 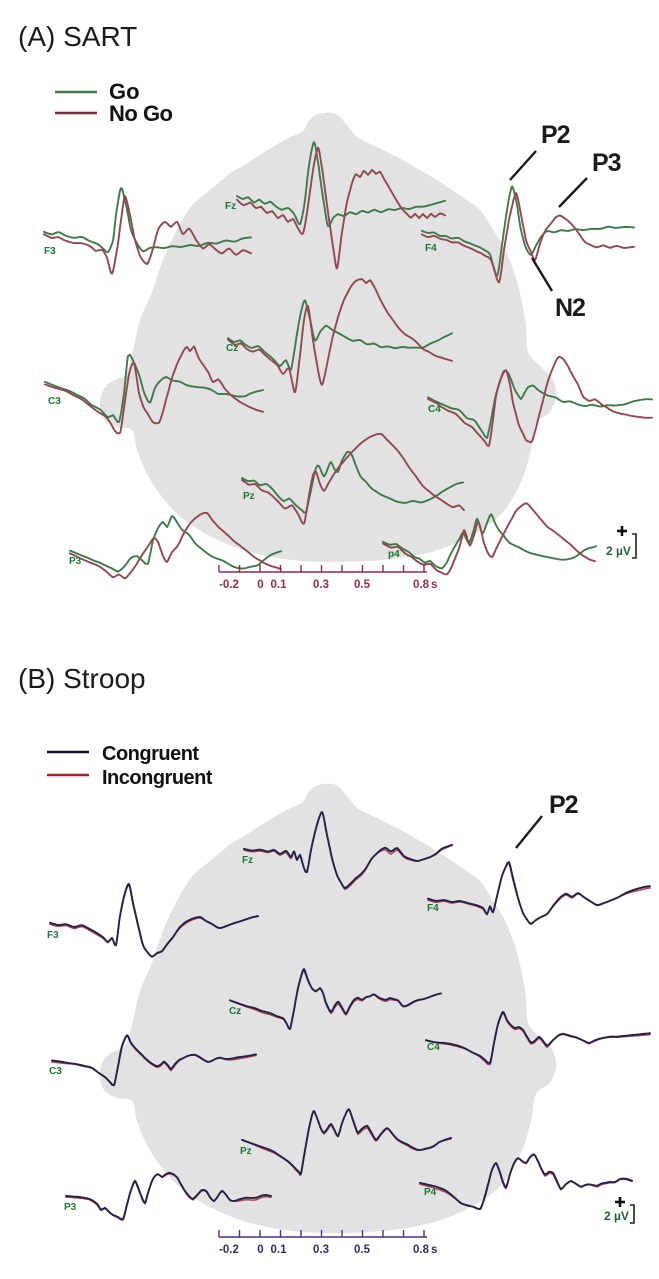 What do you see at coordinates (394, 554) in the screenshot?
I see `svg-text: p4` at bounding box center [394, 554].